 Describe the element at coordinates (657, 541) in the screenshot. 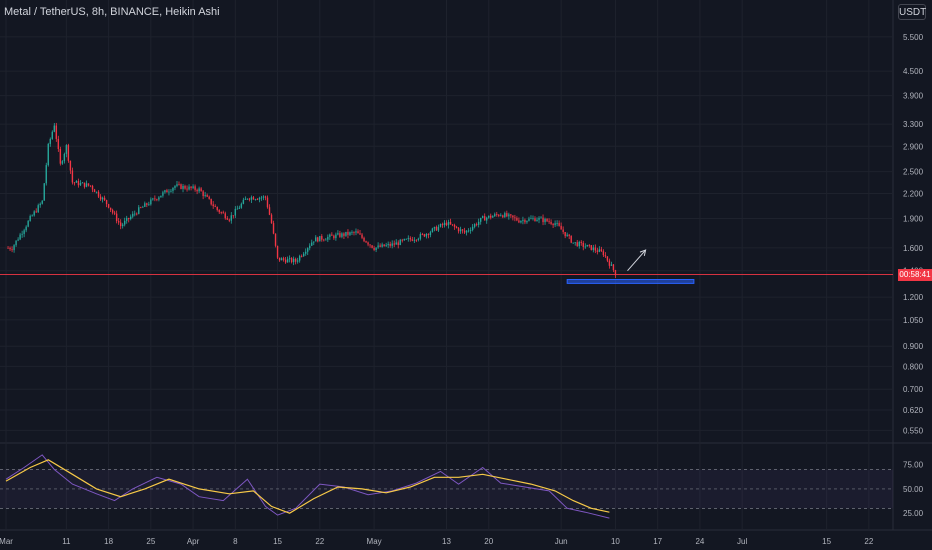

I see `time-tick-label: 17` at that location.